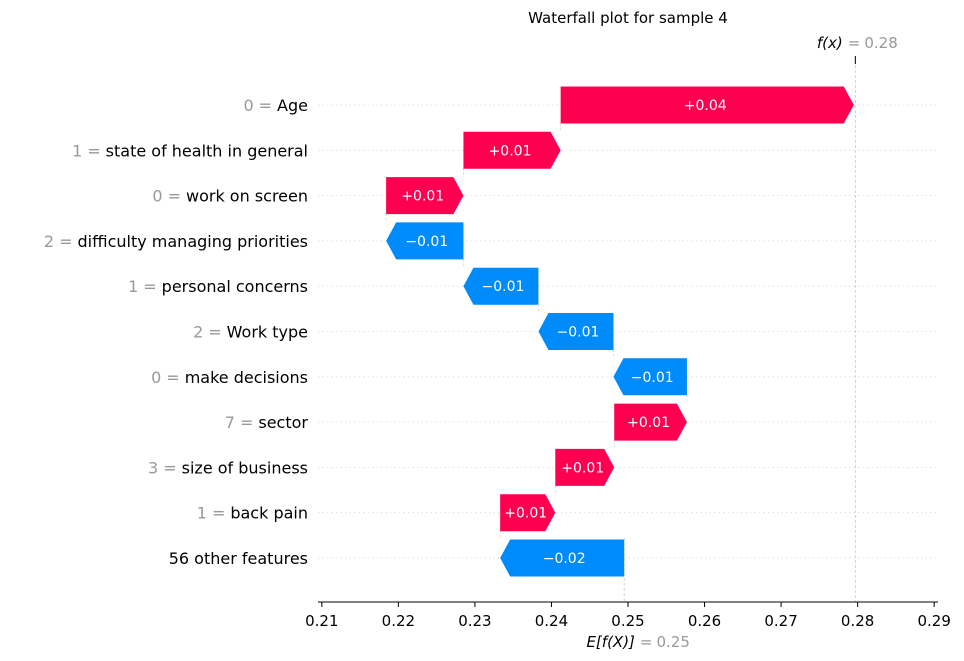  I want to click on x-tick-label: 0.24, so click(551, 621).